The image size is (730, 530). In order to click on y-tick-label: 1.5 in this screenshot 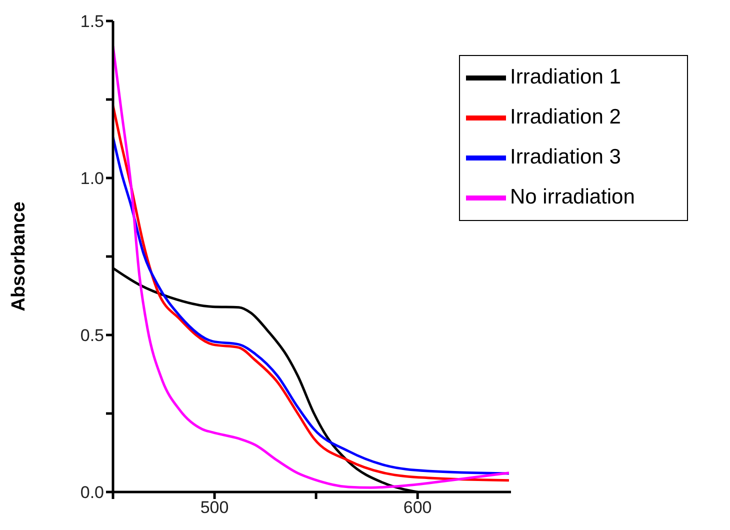, I will do `click(92, 22)`.